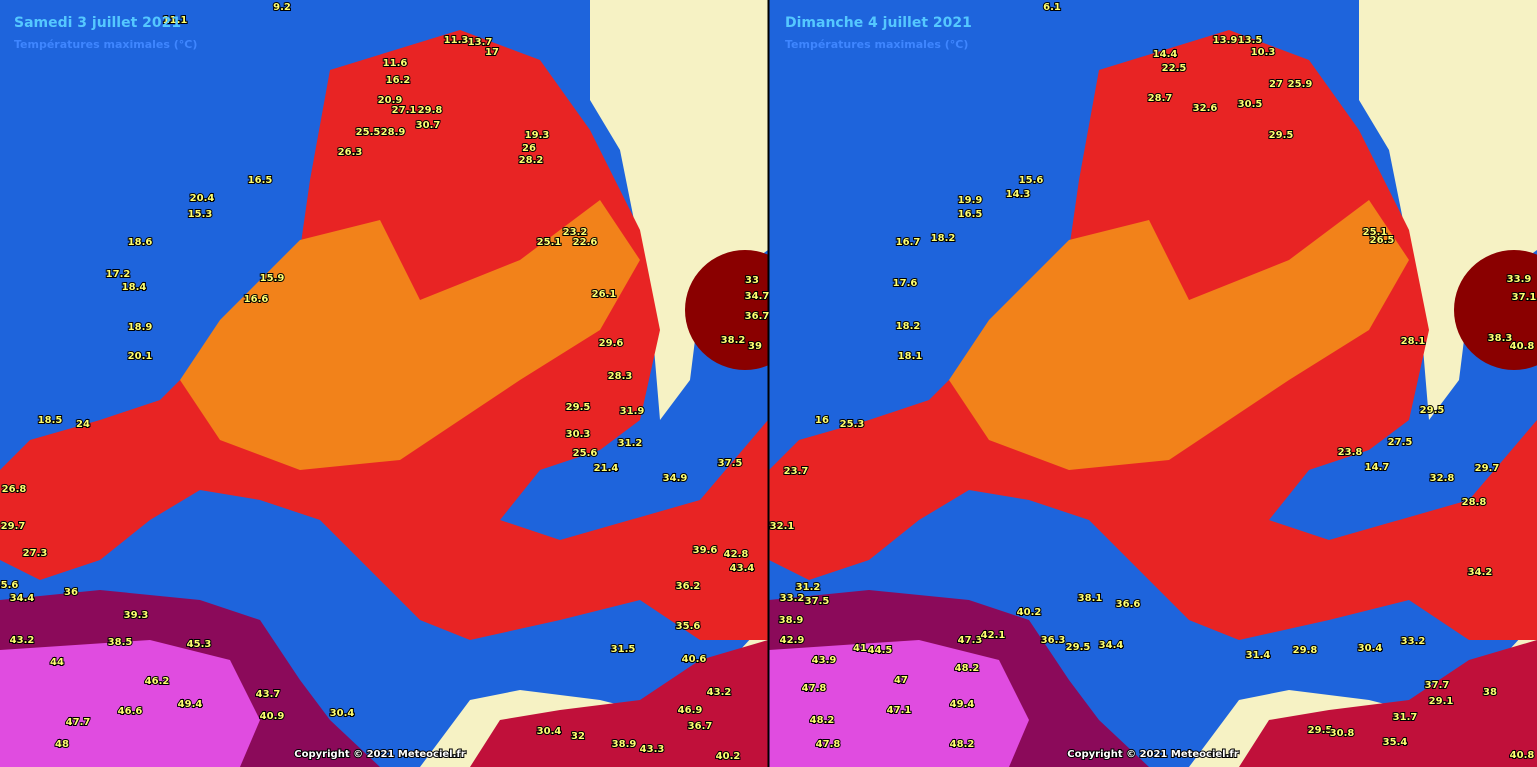  Describe the element at coordinates (531, 160) in the screenshot. I see `temperature-label: 28.2` at that location.